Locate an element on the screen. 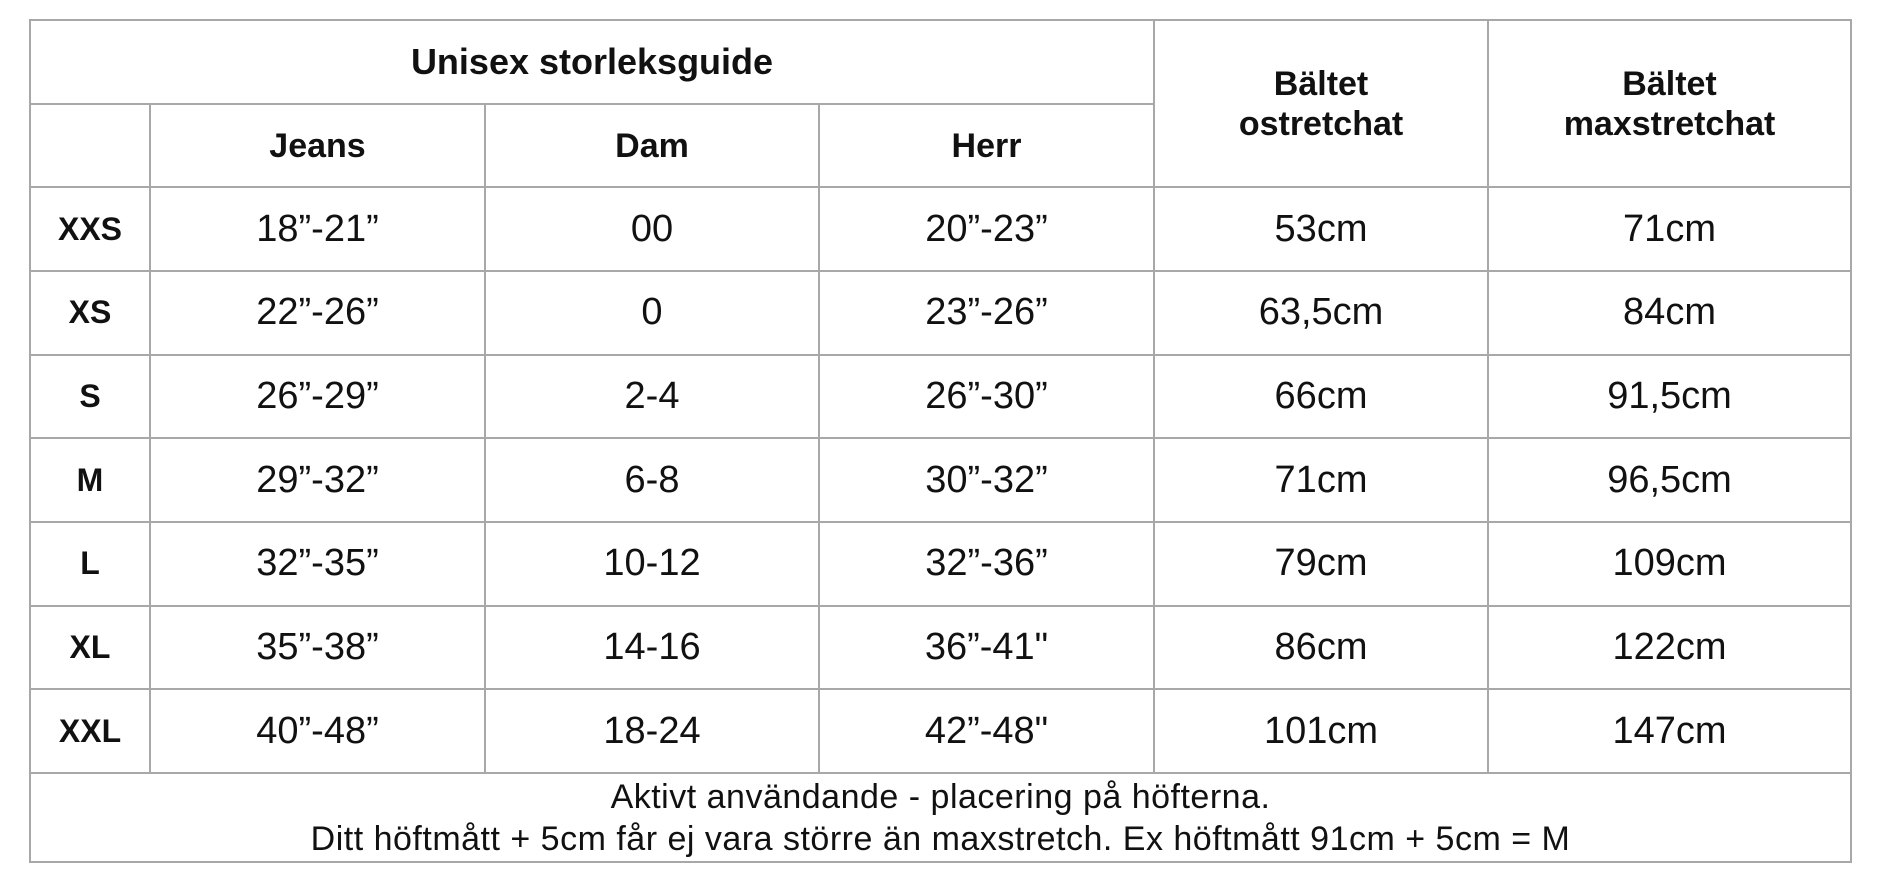 The height and width of the screenshot is (883, 1880). cell-herr: 23”-26” is located at coordinates (986, 313).